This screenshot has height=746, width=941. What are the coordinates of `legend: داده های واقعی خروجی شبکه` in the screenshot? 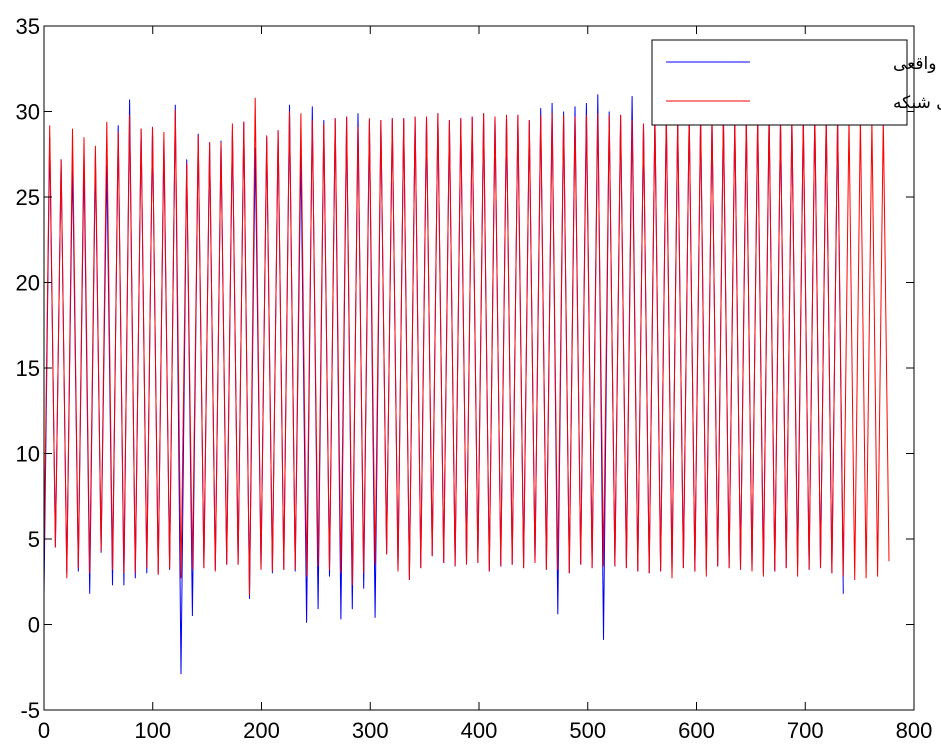 It's located at (796, 82).